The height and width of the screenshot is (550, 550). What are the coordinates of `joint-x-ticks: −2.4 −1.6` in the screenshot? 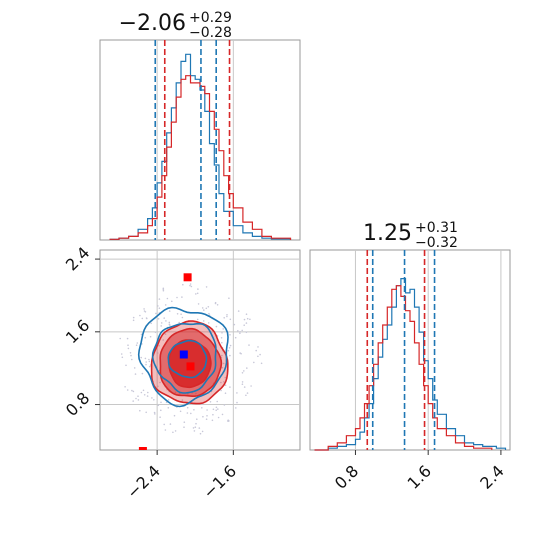 It's located at (181, 476).